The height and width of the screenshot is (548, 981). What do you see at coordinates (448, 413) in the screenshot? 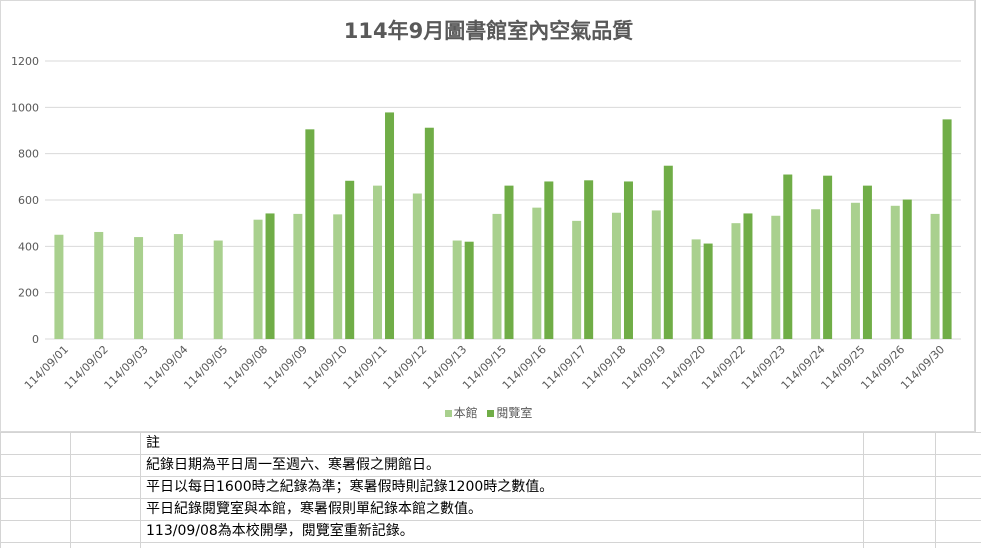
I see `legend-swatch-main` at bounding box center [448, 413].